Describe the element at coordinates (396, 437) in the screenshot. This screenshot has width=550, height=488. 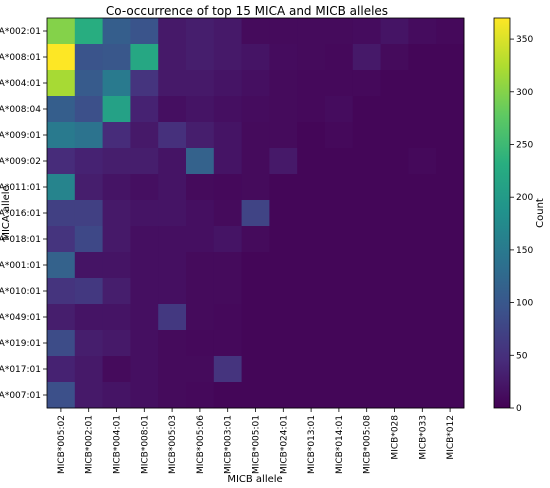
I see `x-tick-label: MICB*028` at that location.